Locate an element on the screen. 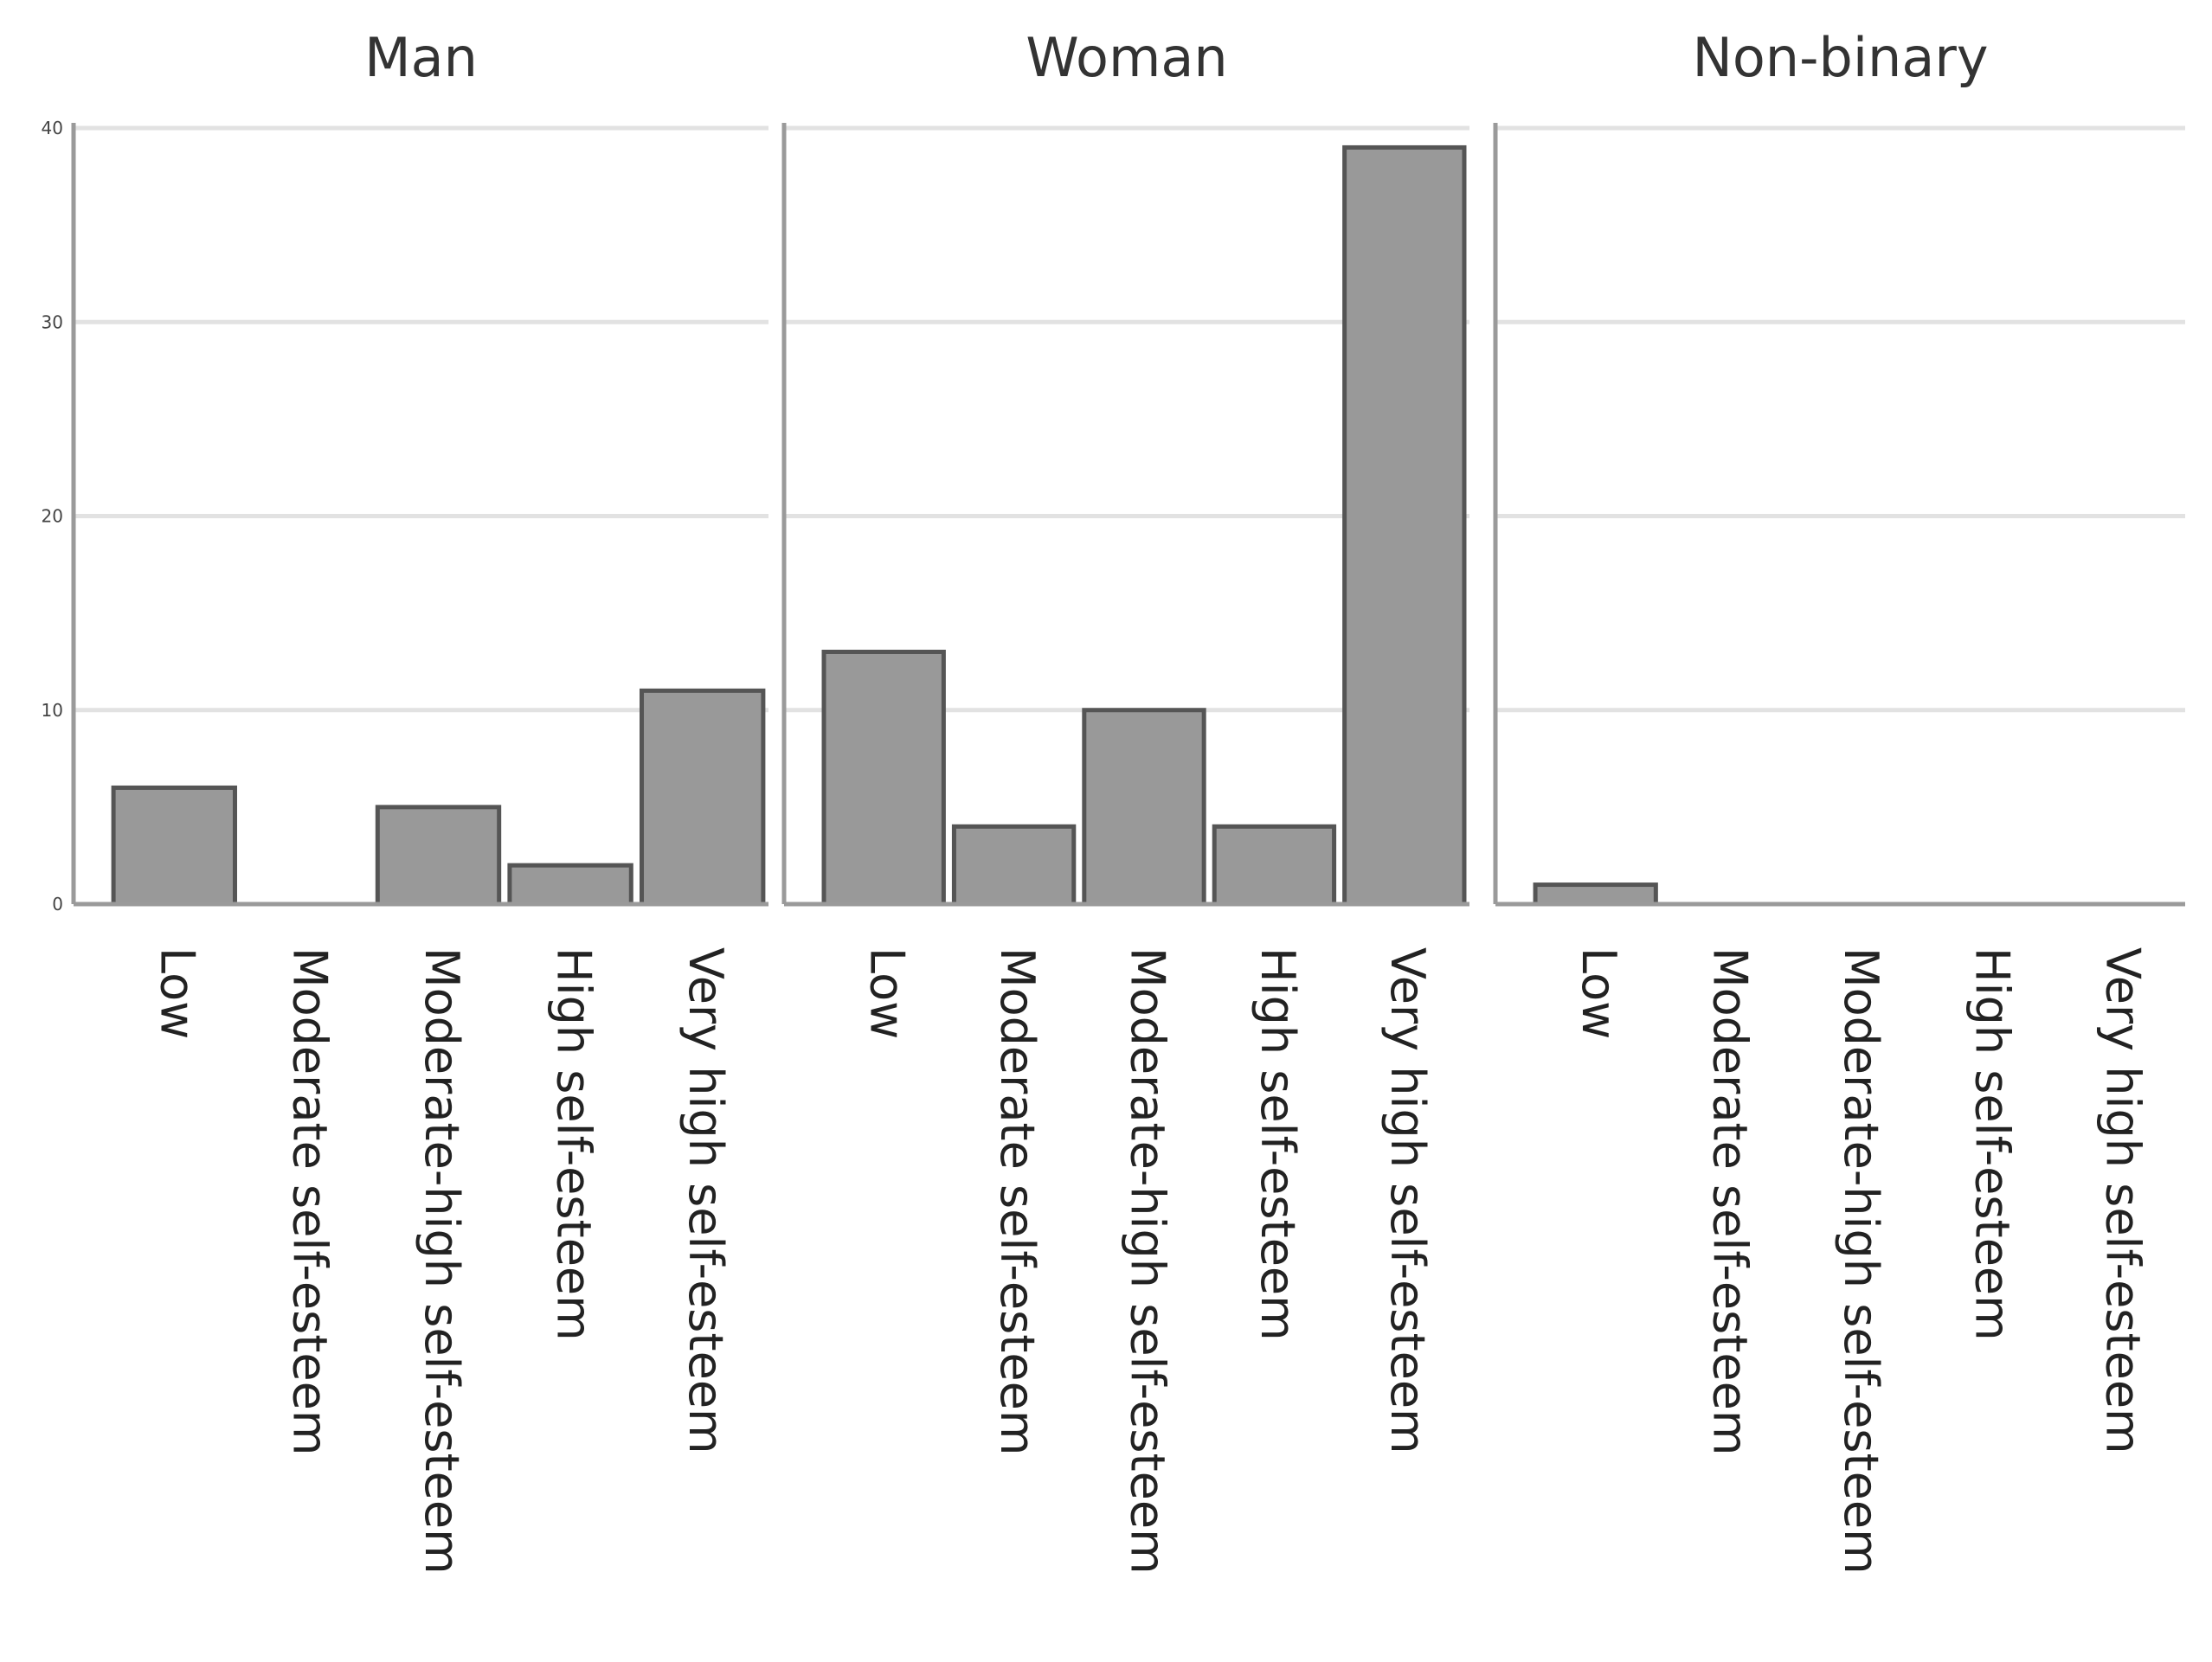  panel-title: Man is located at coordinates (421, 57).